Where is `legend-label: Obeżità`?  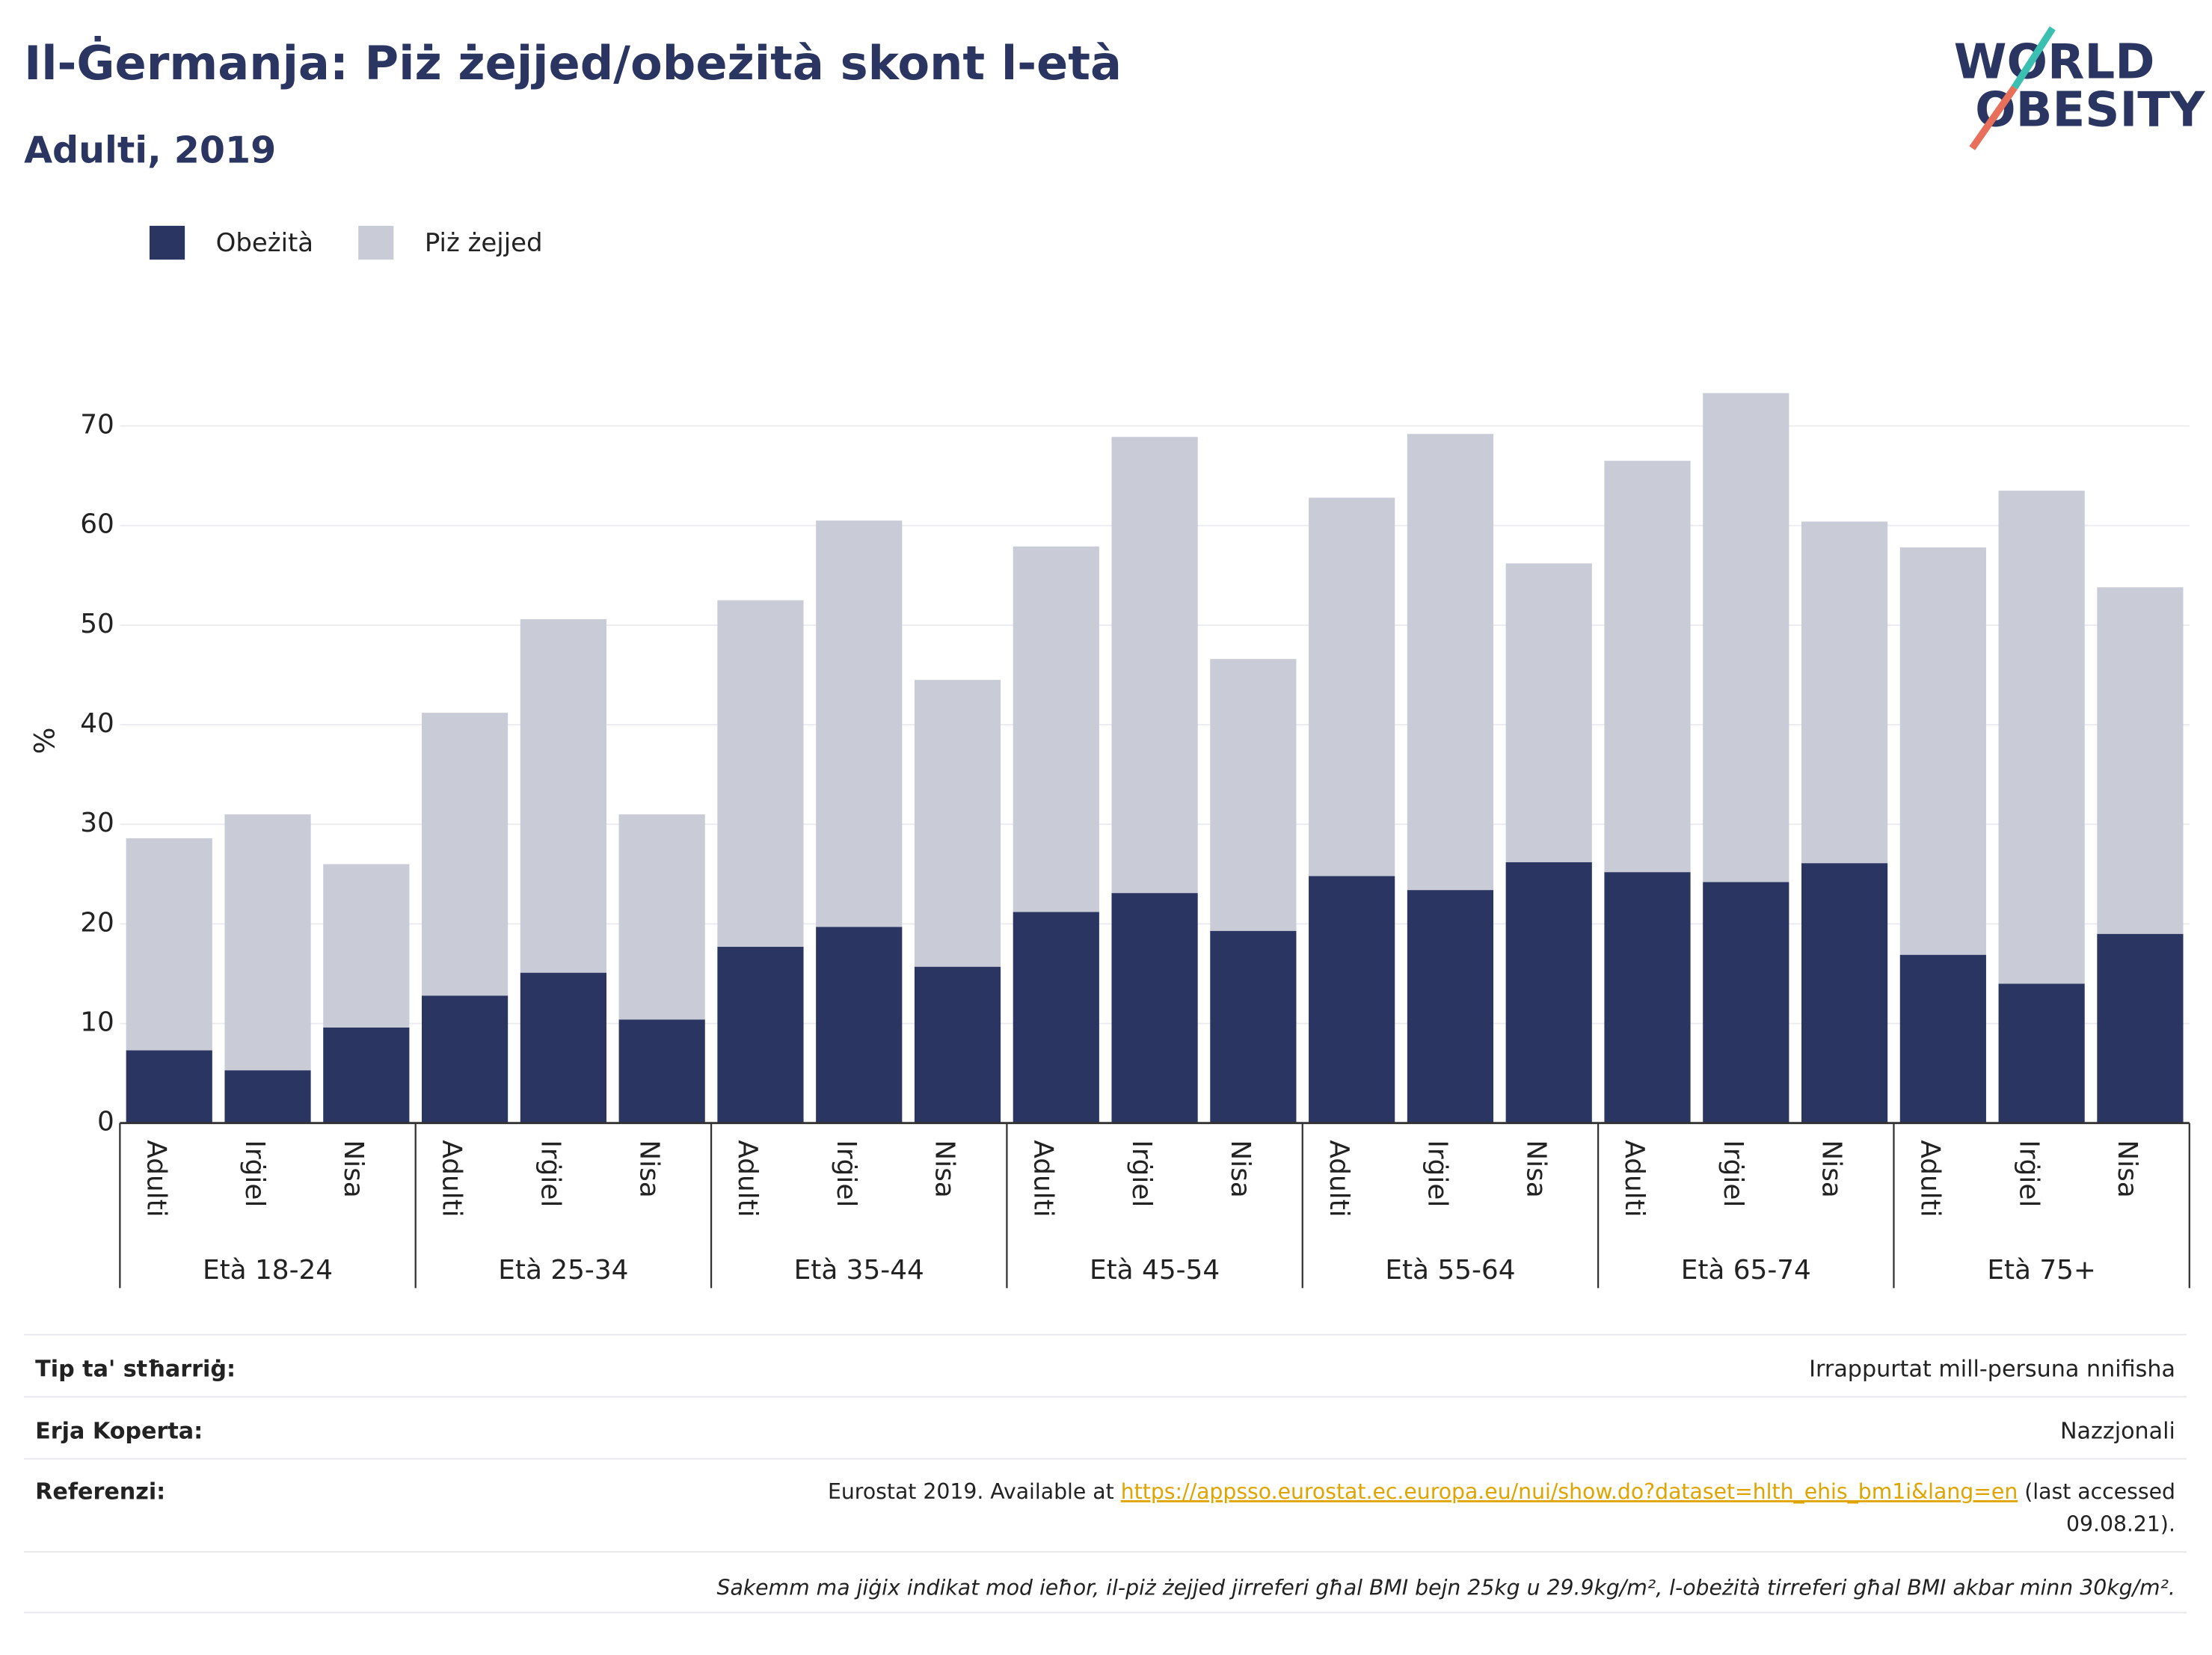
legend-label: Obeżità is located at coordinates (264, 243).